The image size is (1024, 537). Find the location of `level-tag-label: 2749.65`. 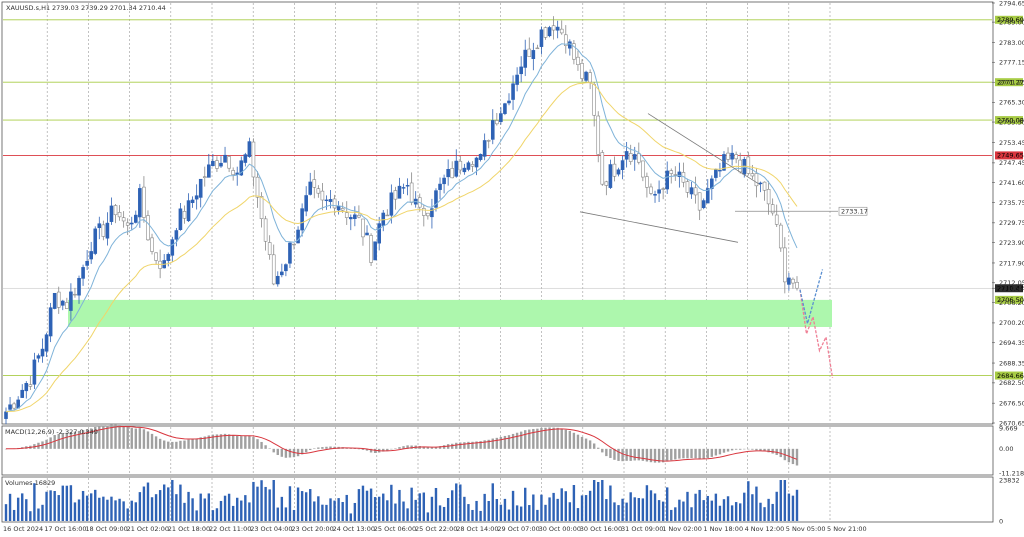

level-tag-label: 2749.65 is located at coordinates (1010, 156).